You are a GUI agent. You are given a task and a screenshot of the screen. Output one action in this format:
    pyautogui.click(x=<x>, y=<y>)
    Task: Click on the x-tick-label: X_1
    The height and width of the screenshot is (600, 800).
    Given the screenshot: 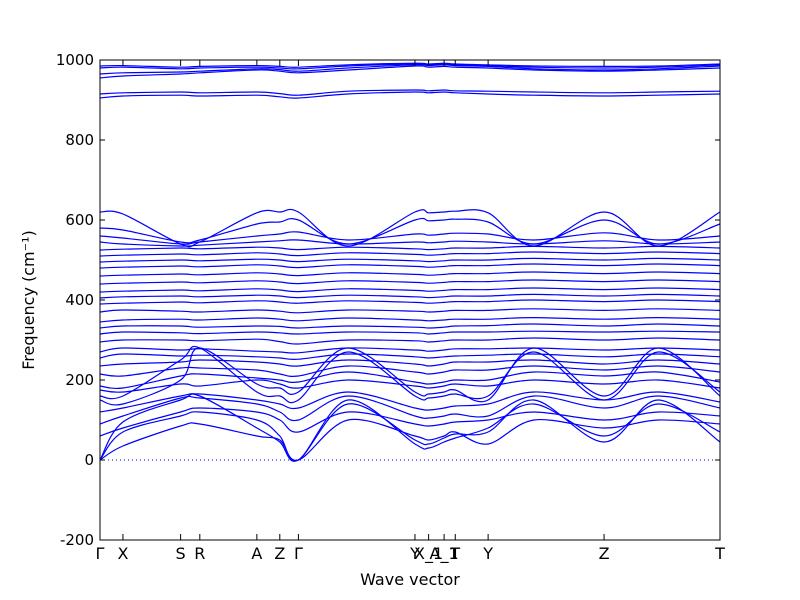 What is the action you would take?
    pyautogui.click(x=428, y=554)
    